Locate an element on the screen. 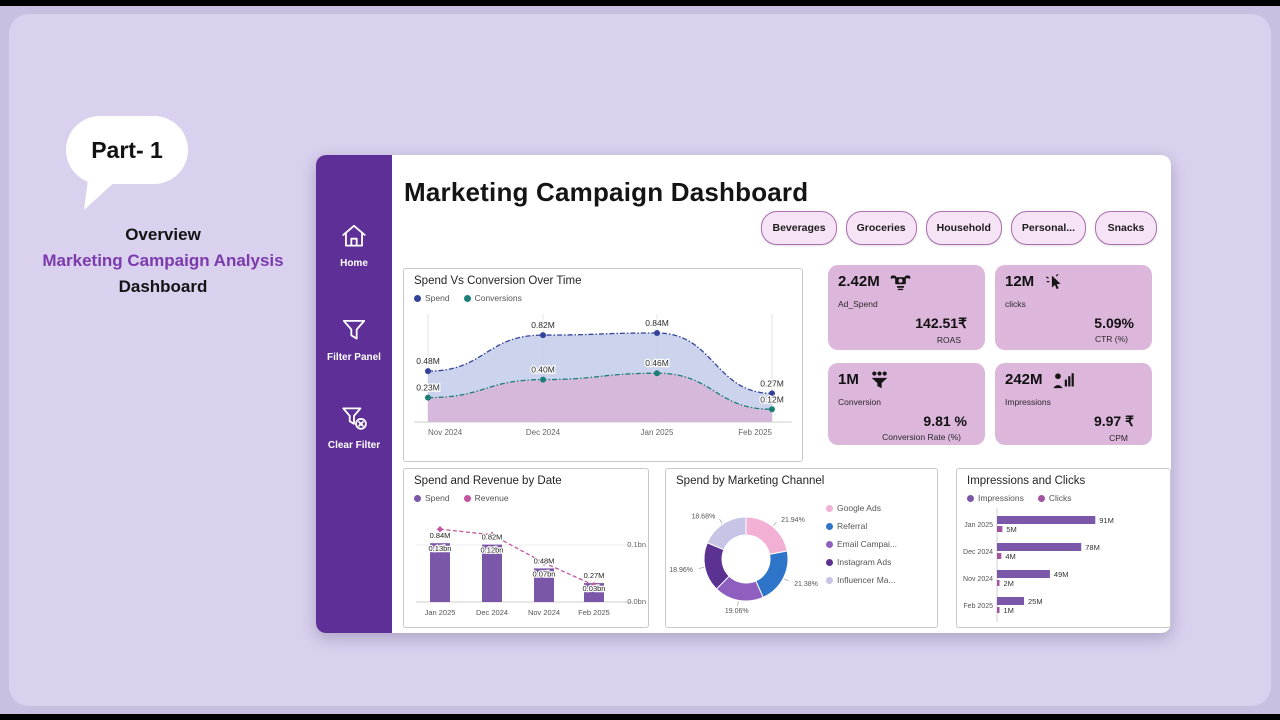  y-tick-label: 0.1bn is located at coordinates (636, 544).